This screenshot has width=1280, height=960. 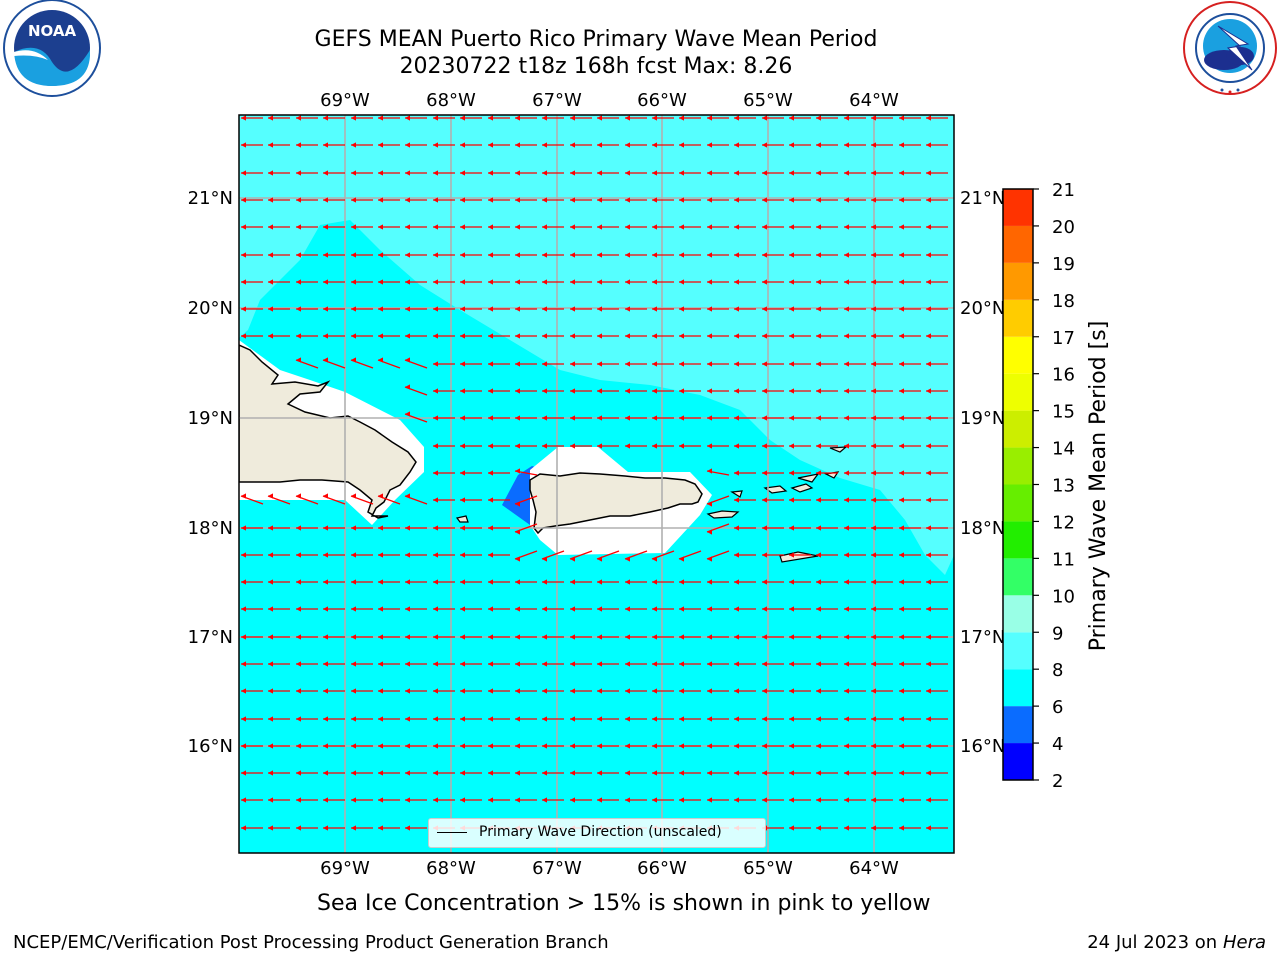 What do you see at coordinates (662, 100) in the screenshot?
I see `lon-label-top: 66°W` at bounding box center [662, 100].